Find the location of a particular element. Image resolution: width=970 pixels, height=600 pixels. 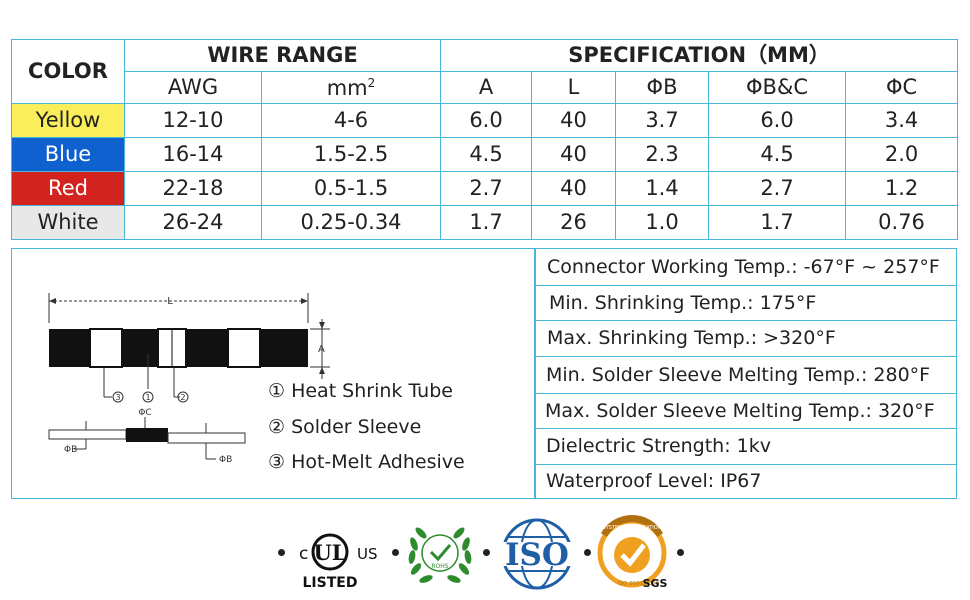

a-cell: 2.7 is located at coordinates (486, 188).